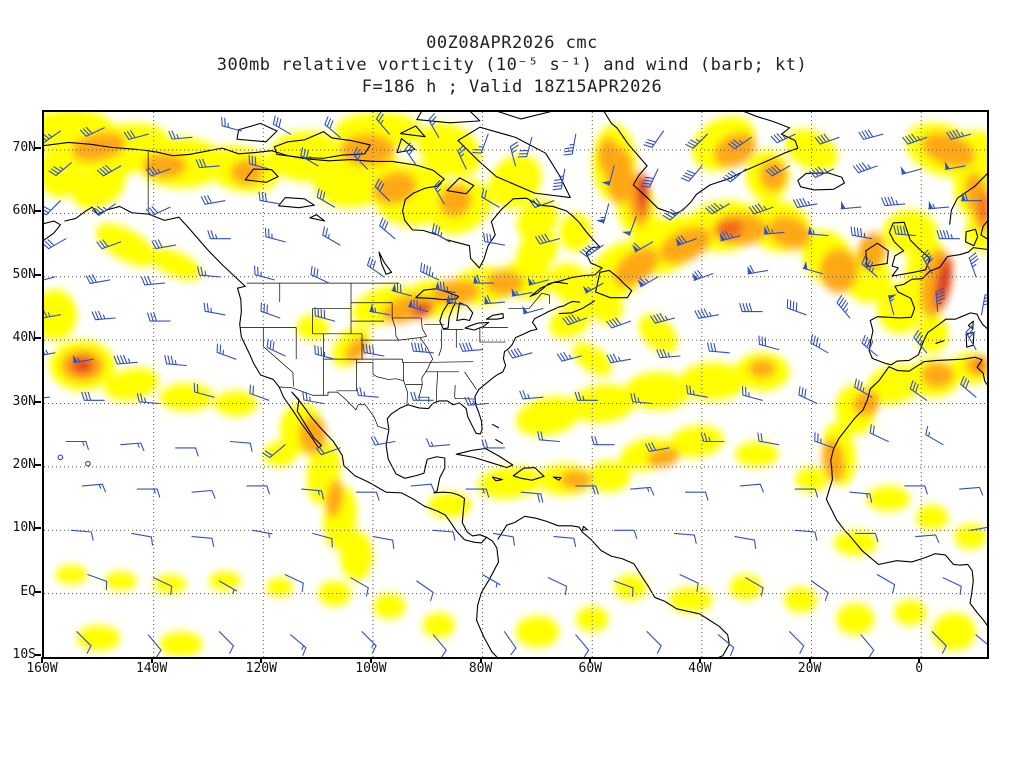  What do you see at coordinates (480, 660) in the screenshot?
I see `lon-tick-mark` at bounding box center [480, 660].